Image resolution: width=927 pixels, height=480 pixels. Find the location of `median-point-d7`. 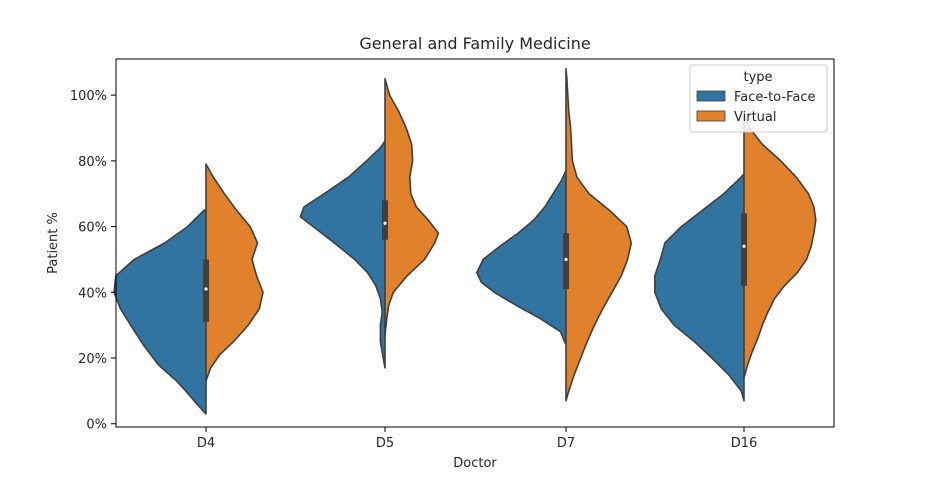

median-point-d7 is located at coordinates (566, 259).